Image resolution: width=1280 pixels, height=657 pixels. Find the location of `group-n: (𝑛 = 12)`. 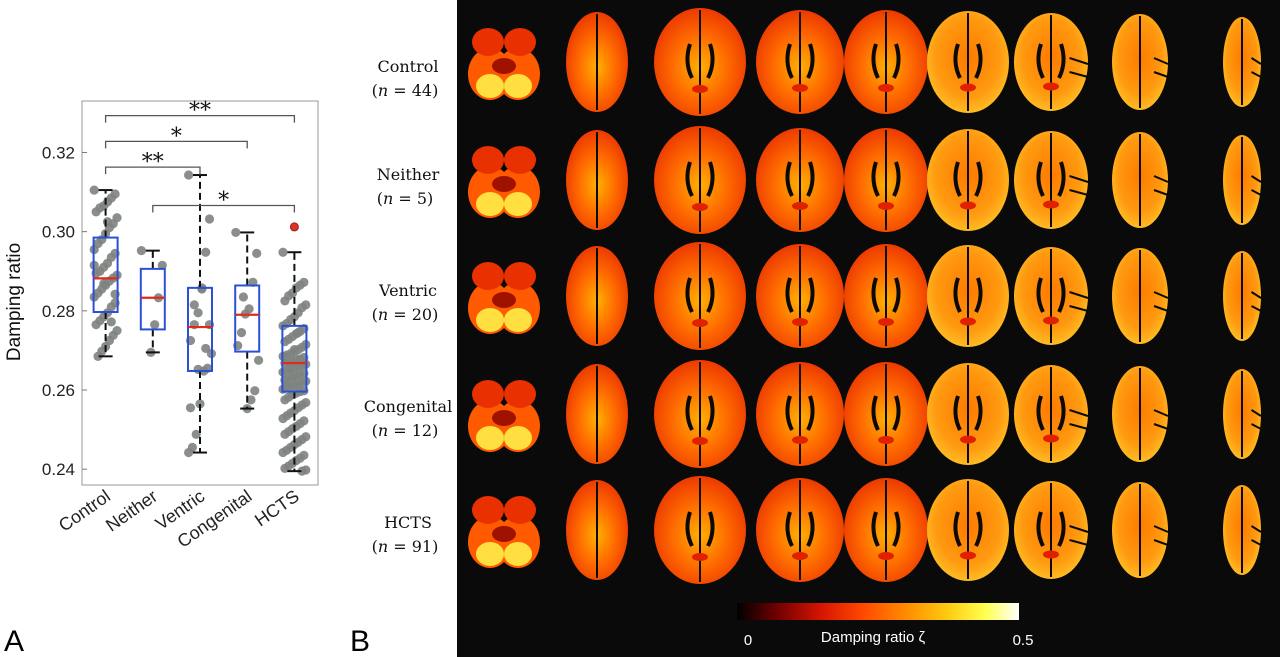

group-n: (𝑛 = 12) is located at coordinates (405, 430).